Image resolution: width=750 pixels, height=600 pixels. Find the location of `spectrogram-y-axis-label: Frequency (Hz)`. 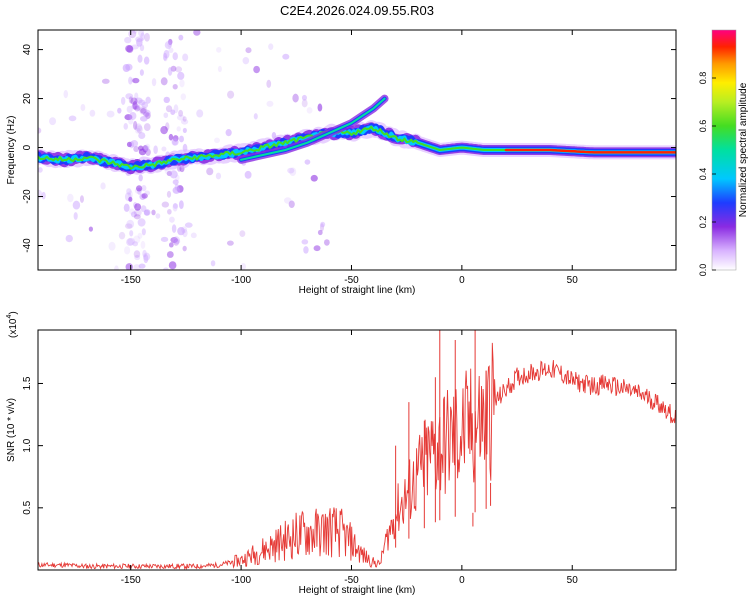

spectrogram-y-axis-label: Frequency (Hz) is located at coordinates (11, 150).